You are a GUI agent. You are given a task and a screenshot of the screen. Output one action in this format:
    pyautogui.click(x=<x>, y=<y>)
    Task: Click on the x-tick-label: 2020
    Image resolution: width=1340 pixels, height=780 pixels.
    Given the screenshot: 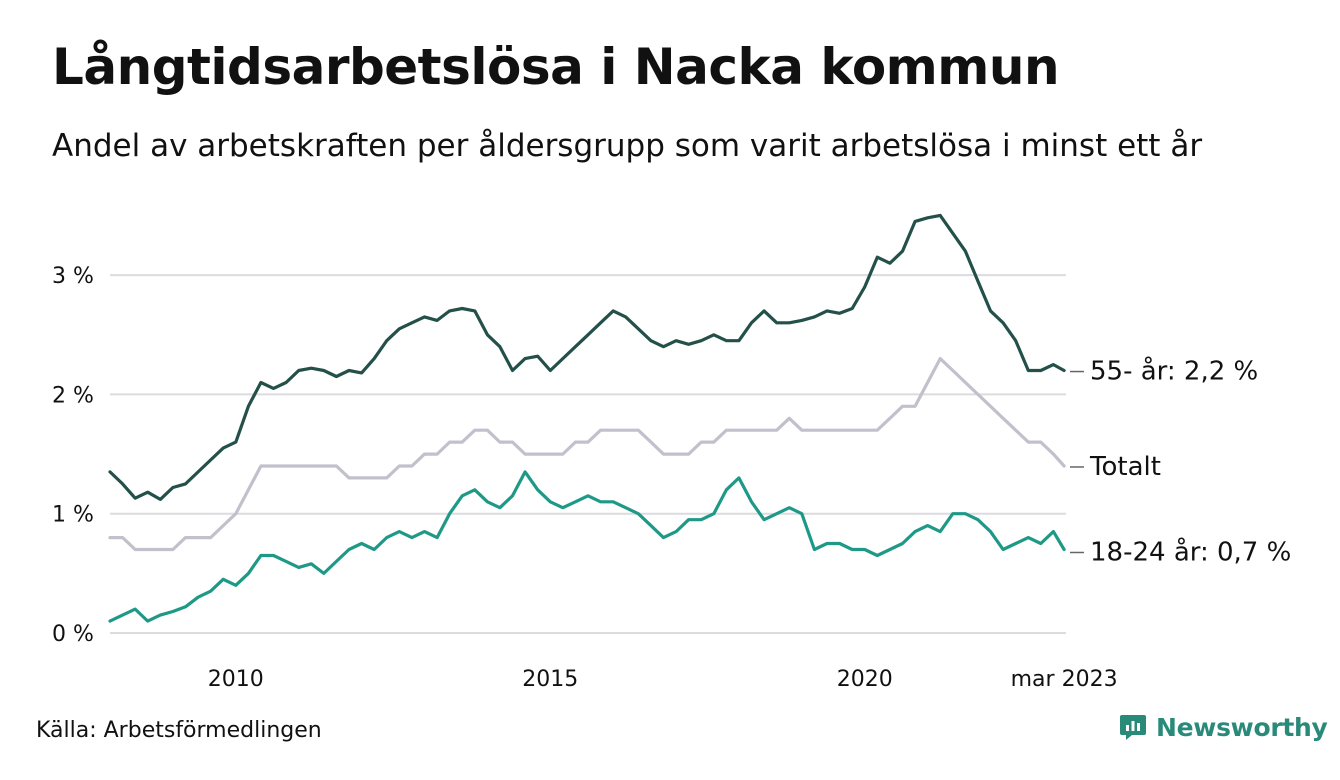 What is the action you would take?
    pyautogui.click(x=865, y=679)
    